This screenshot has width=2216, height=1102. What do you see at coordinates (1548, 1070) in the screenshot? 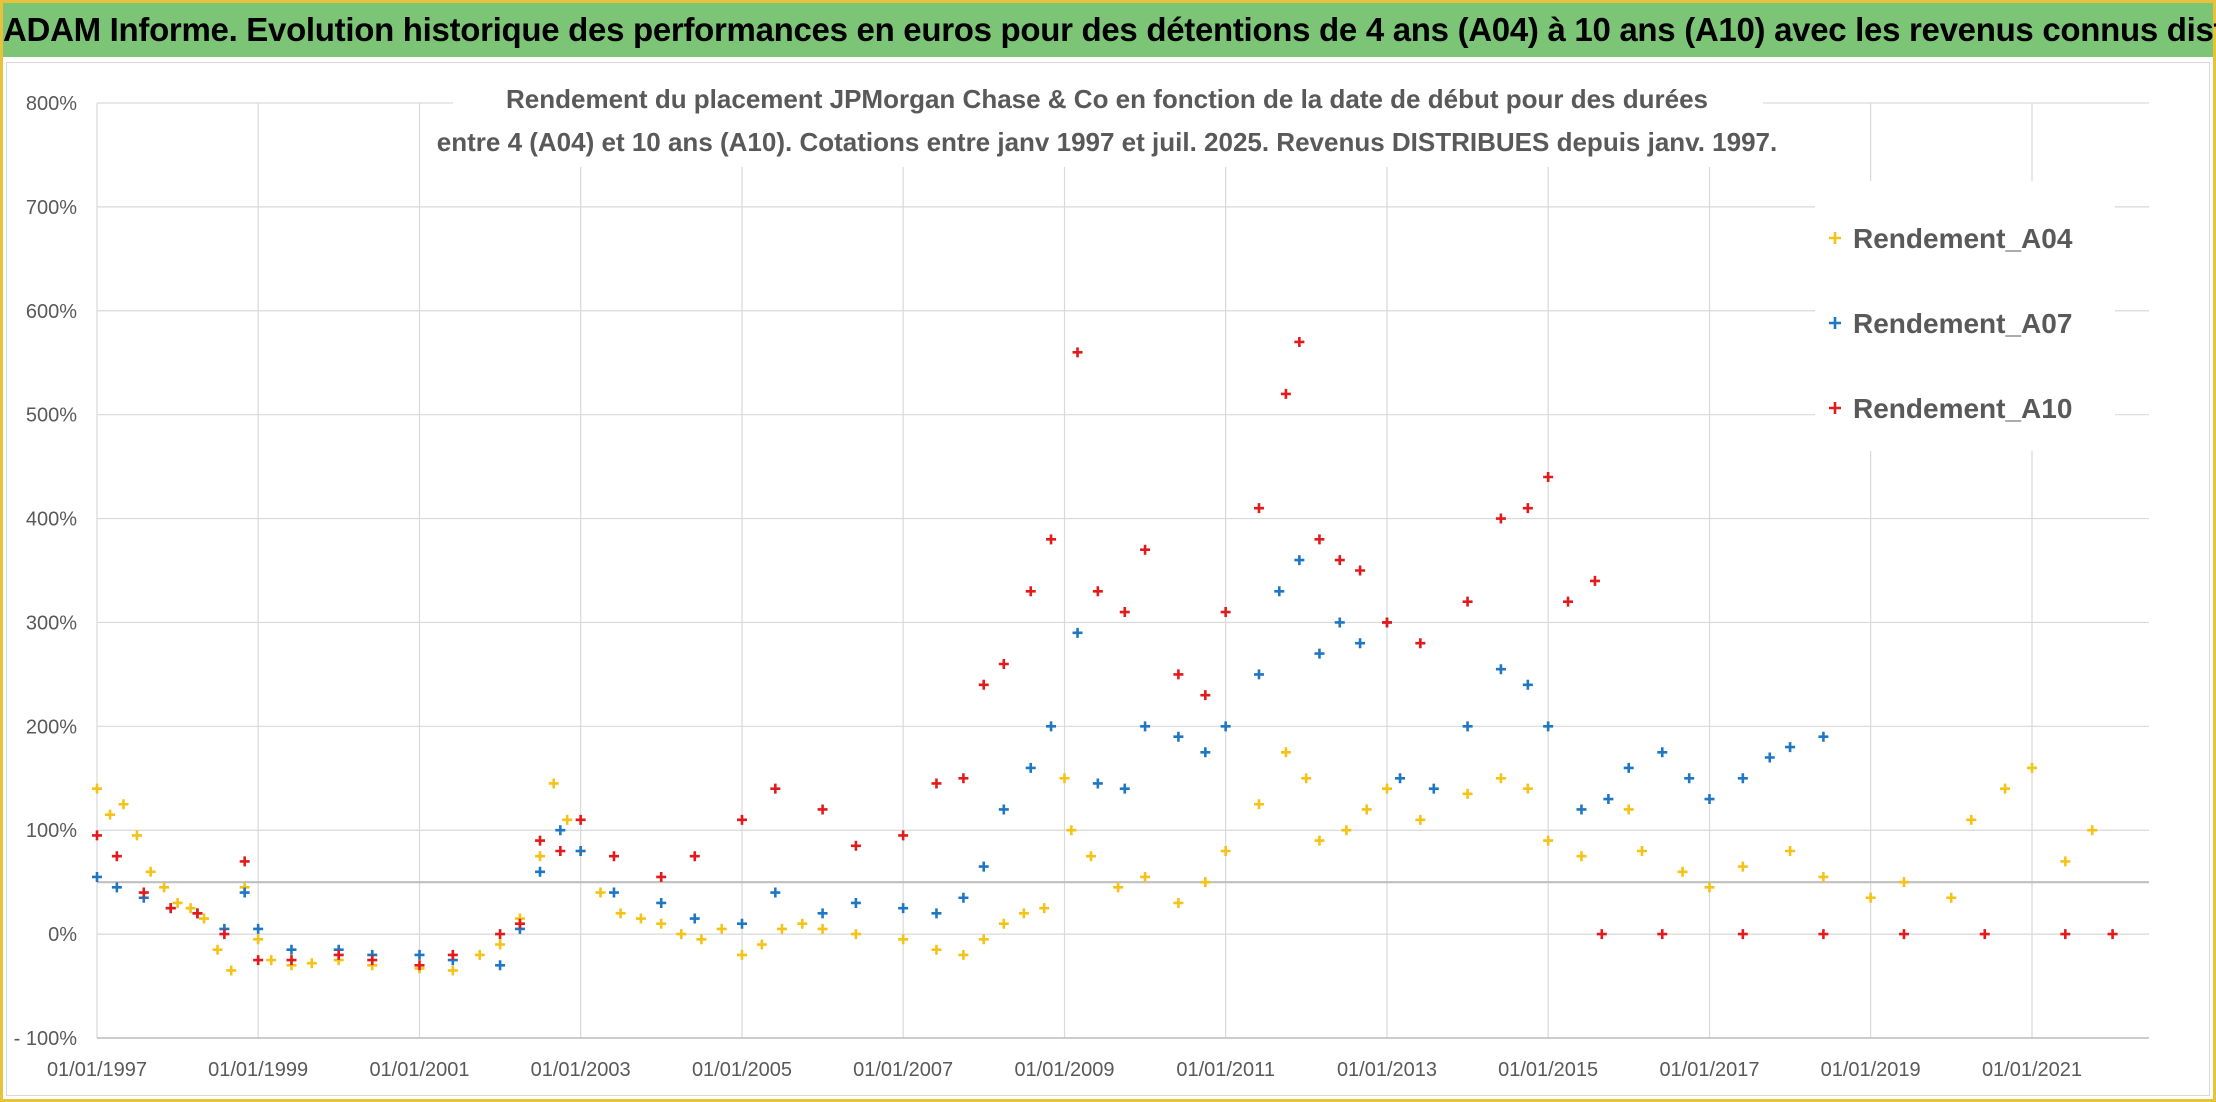
I see `x-tick-label: 01/01/2015` at bounding box center [1548, 1070].